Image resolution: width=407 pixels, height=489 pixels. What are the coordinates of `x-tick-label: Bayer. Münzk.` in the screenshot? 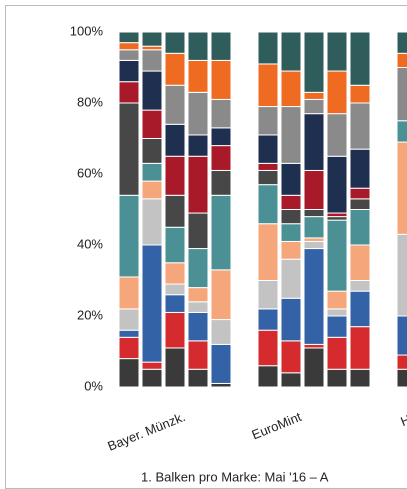 It's located at (146, 431).